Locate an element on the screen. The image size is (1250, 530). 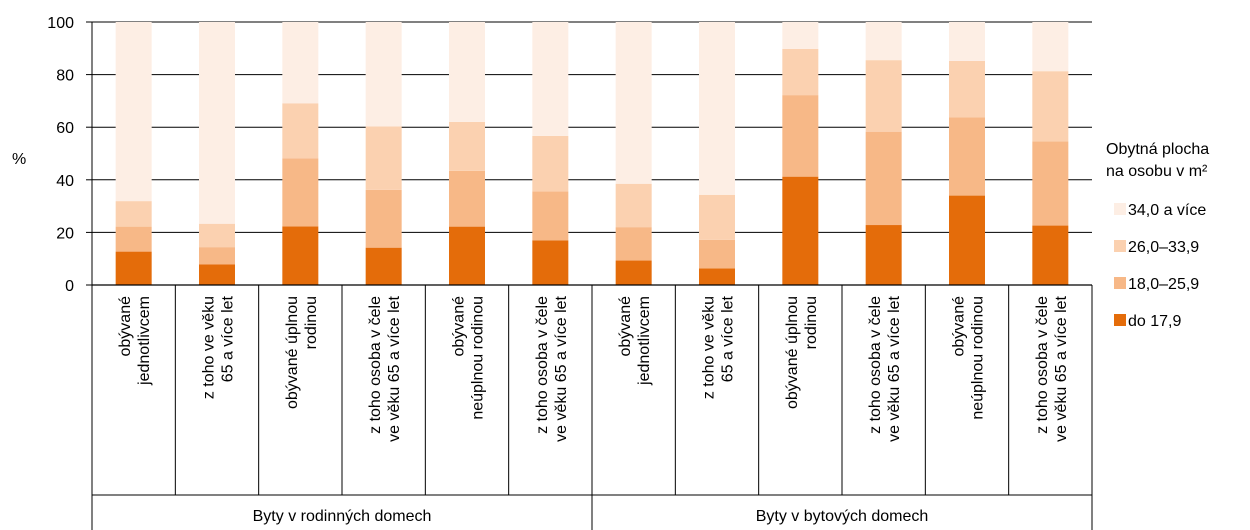
legend-label: 26,0–33,9 is located at coordinates (1163, 247).